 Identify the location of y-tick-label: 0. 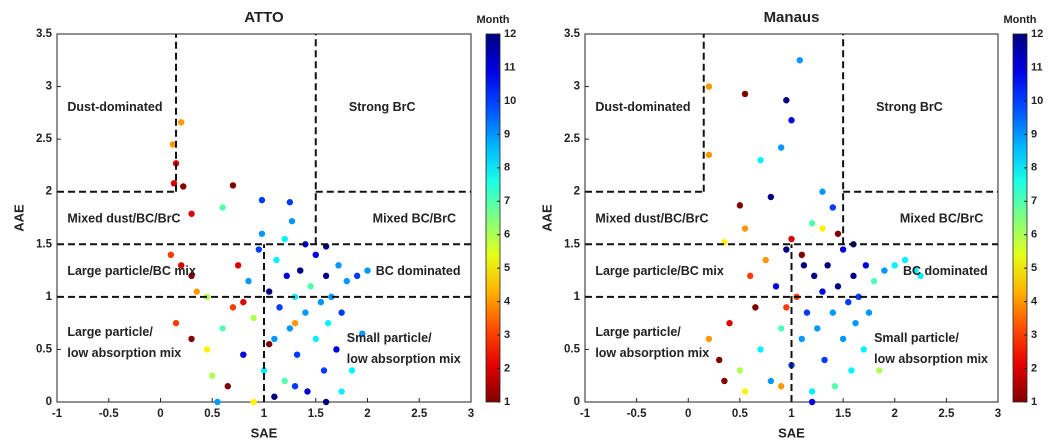
(577, 402).